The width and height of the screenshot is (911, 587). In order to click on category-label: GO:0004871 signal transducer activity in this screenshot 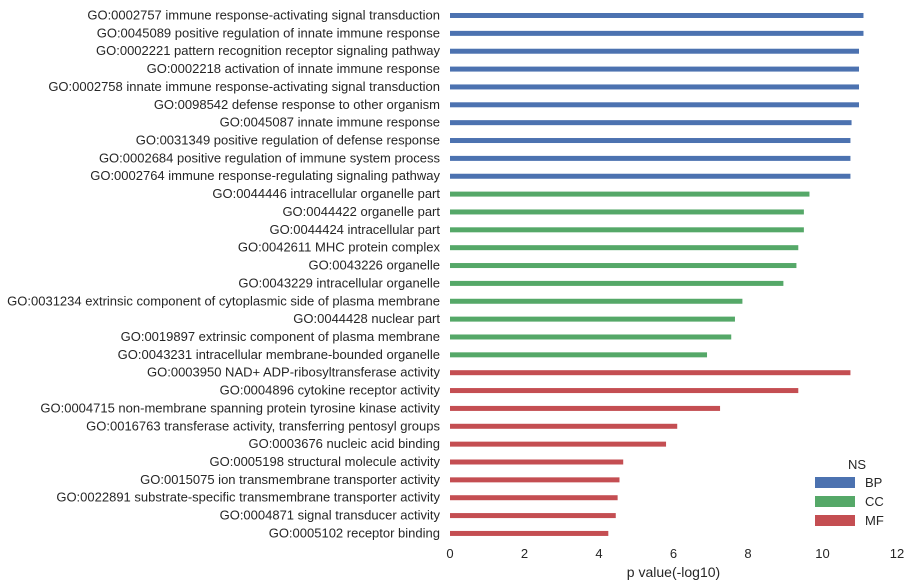, I will do `click(330, 515)`.